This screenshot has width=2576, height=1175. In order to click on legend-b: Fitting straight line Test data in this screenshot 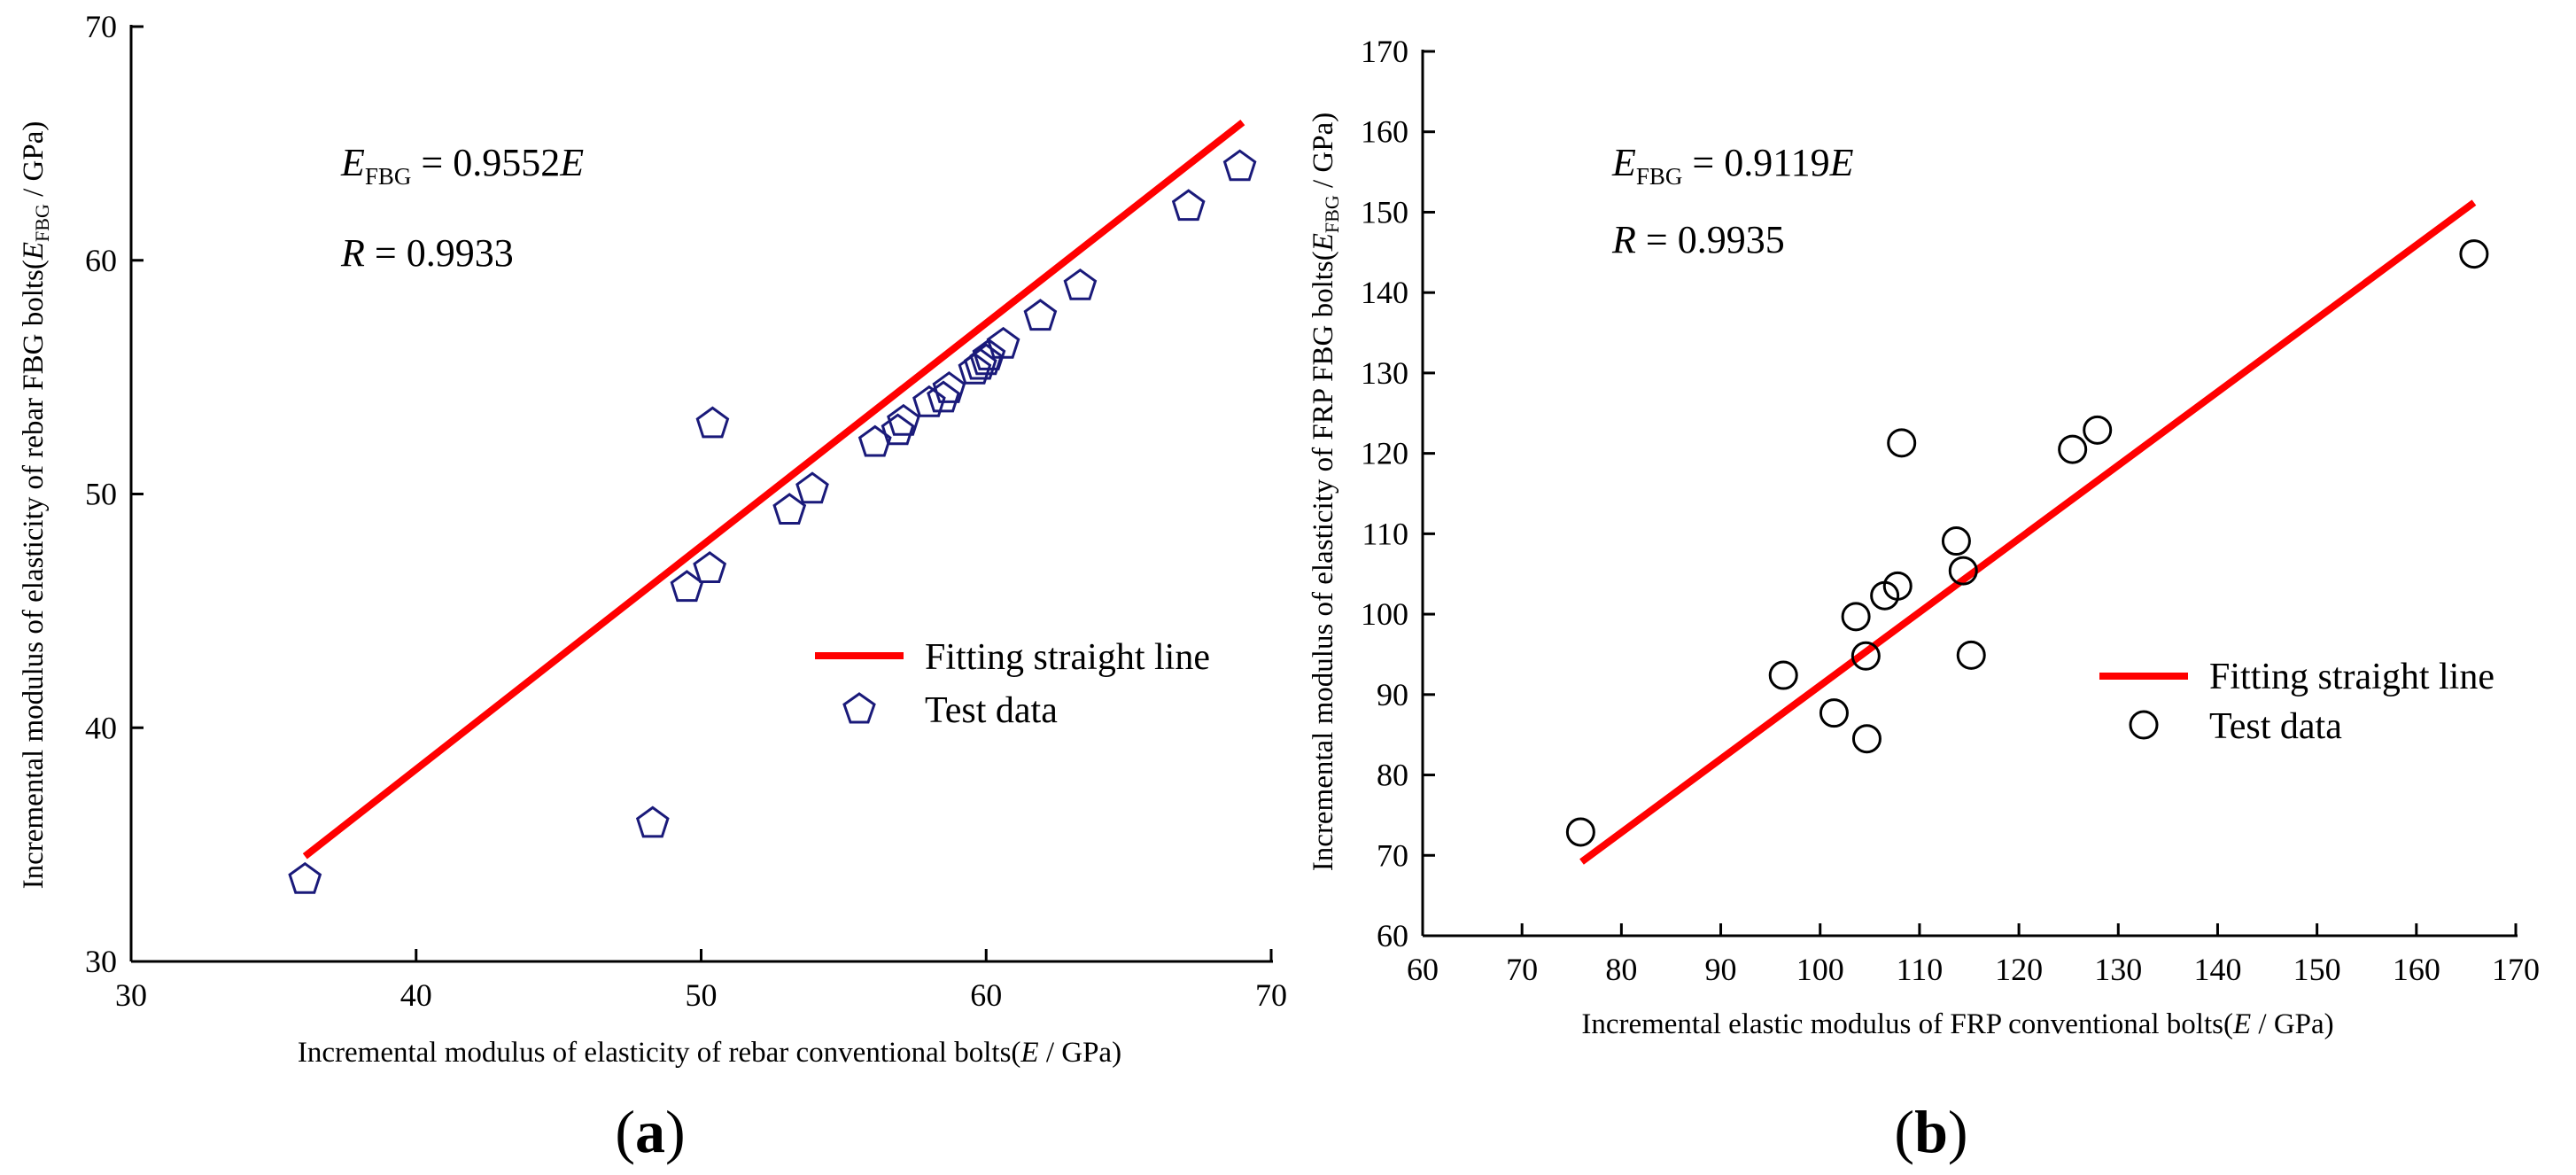, I will do `click(2297, 702)`.